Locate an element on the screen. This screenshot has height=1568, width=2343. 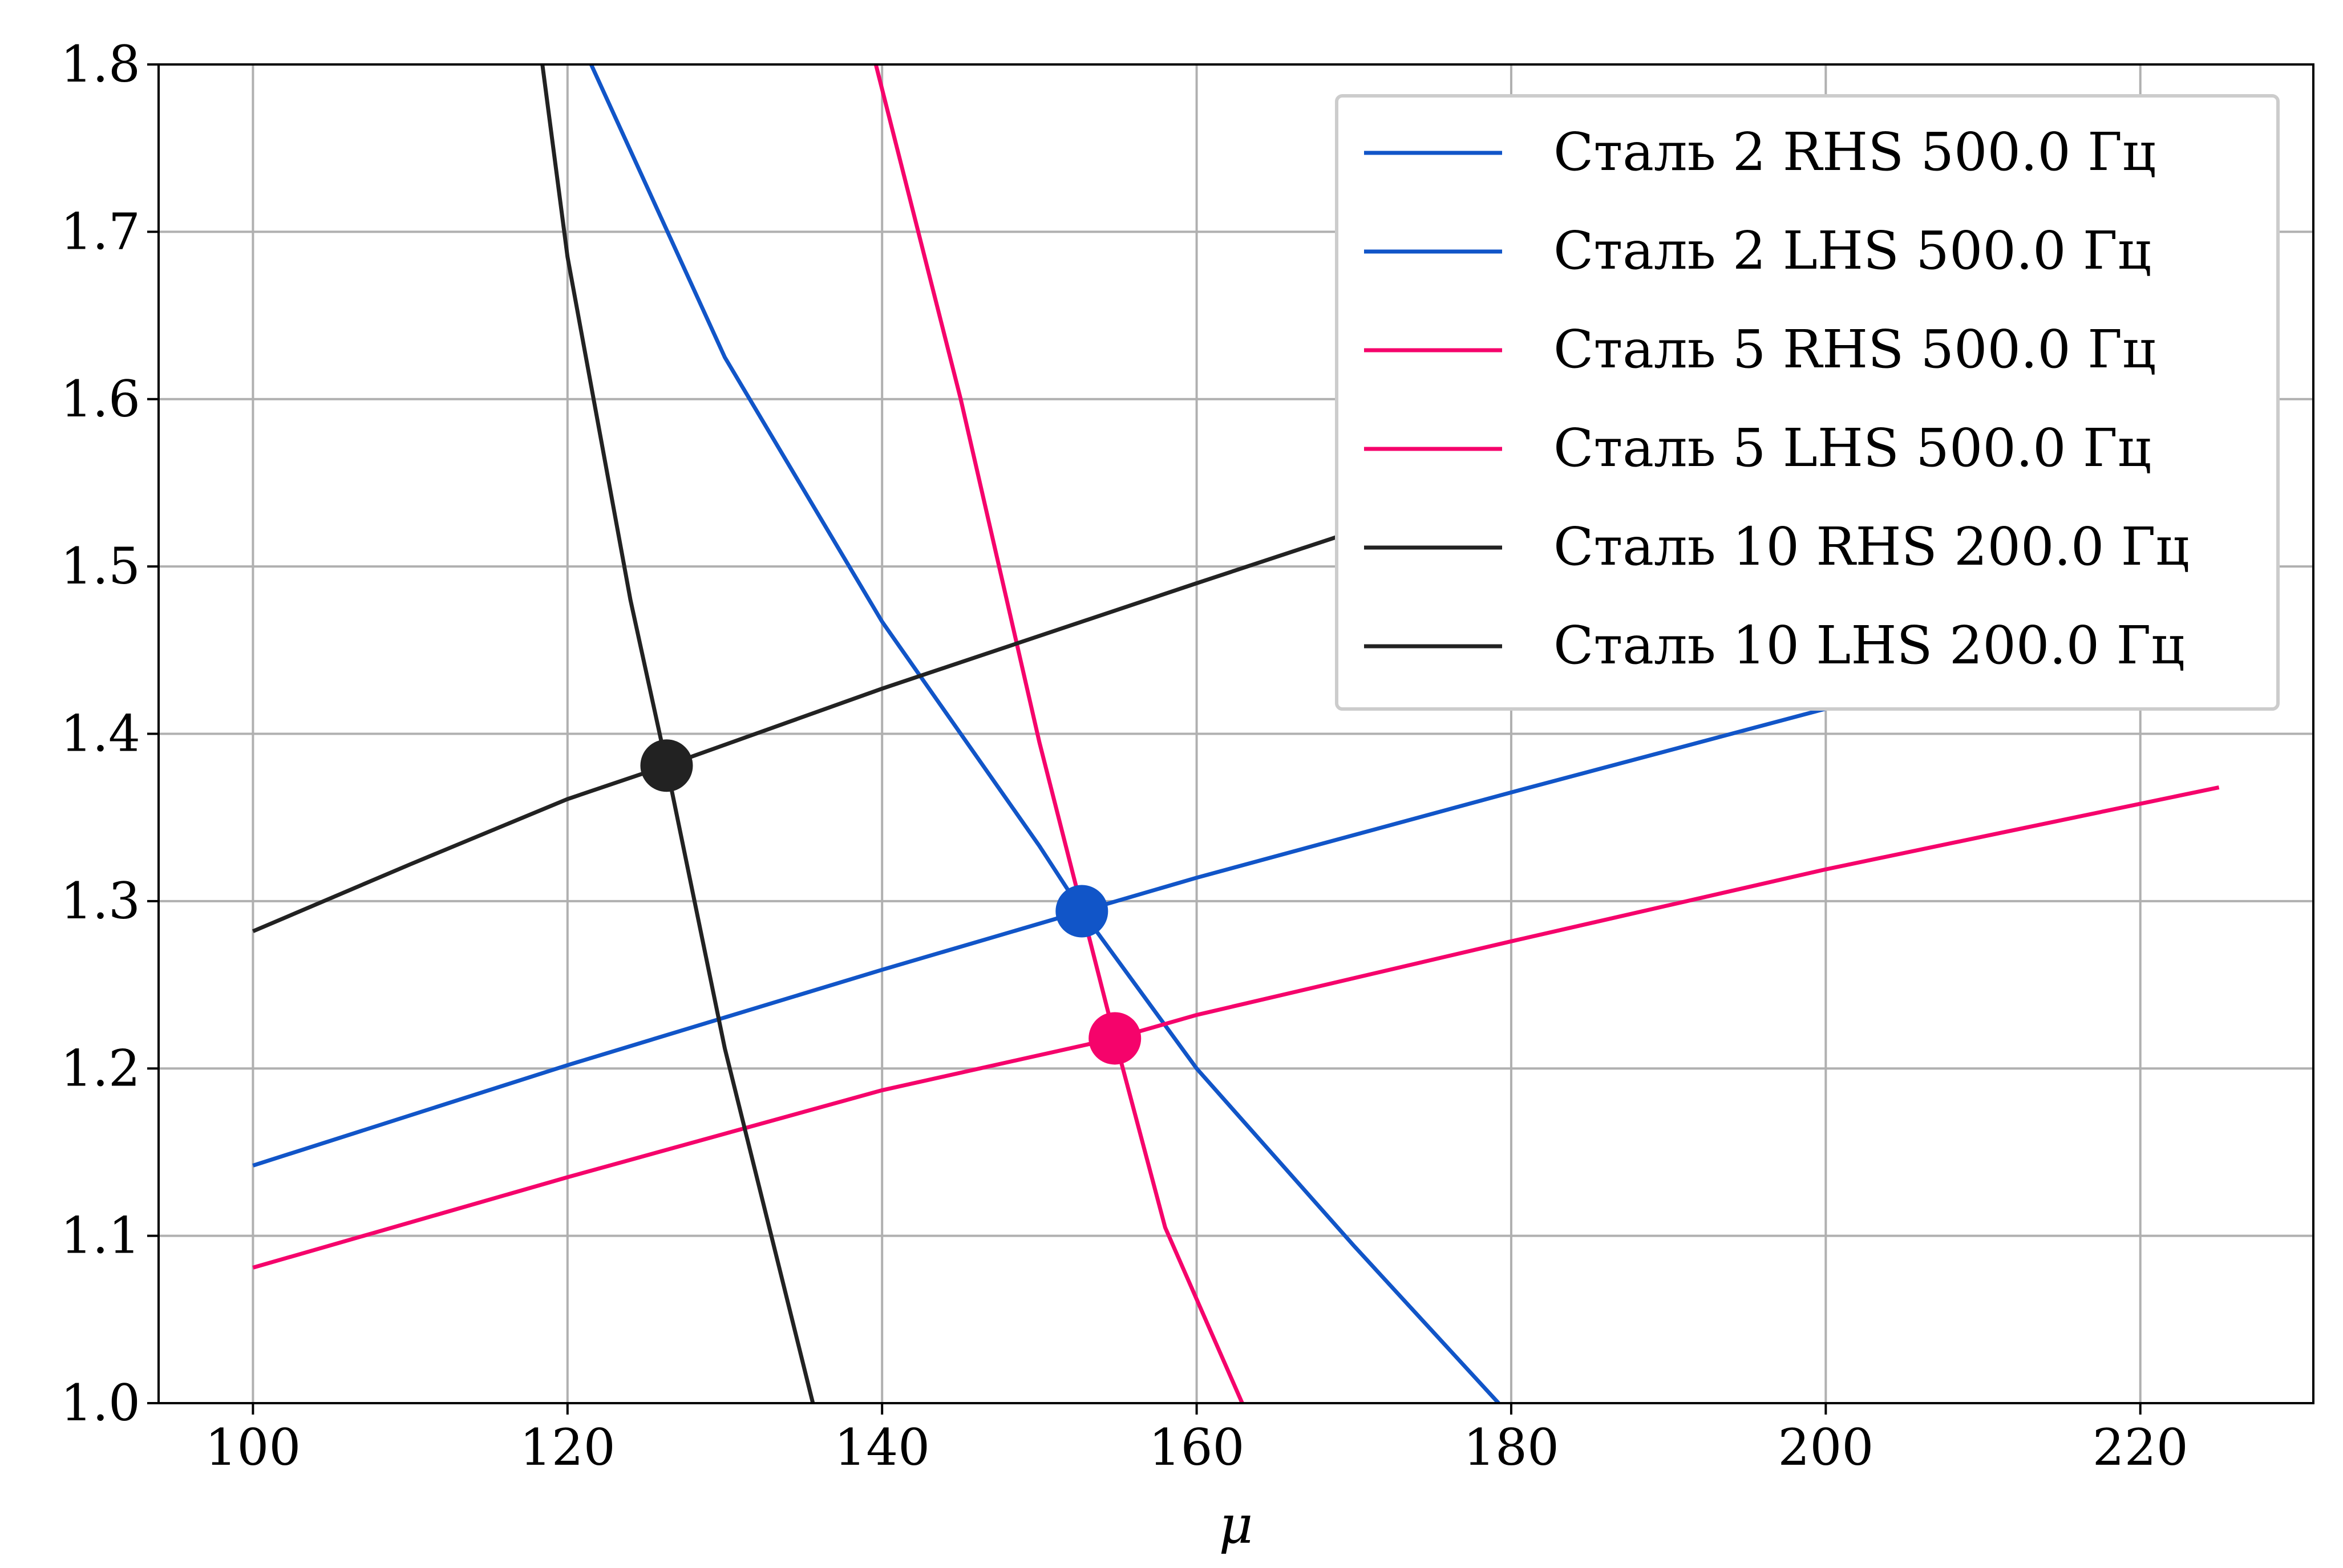
legend-label: Сталь 5 LHS 500.0 Гц is located at coordinates (1852, 448).